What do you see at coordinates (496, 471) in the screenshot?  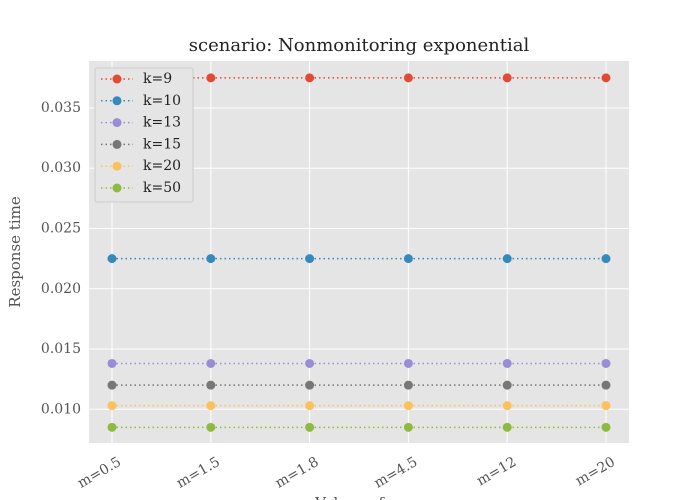 I see `x-tick-label: m=12` at bounding box center [496, 471].